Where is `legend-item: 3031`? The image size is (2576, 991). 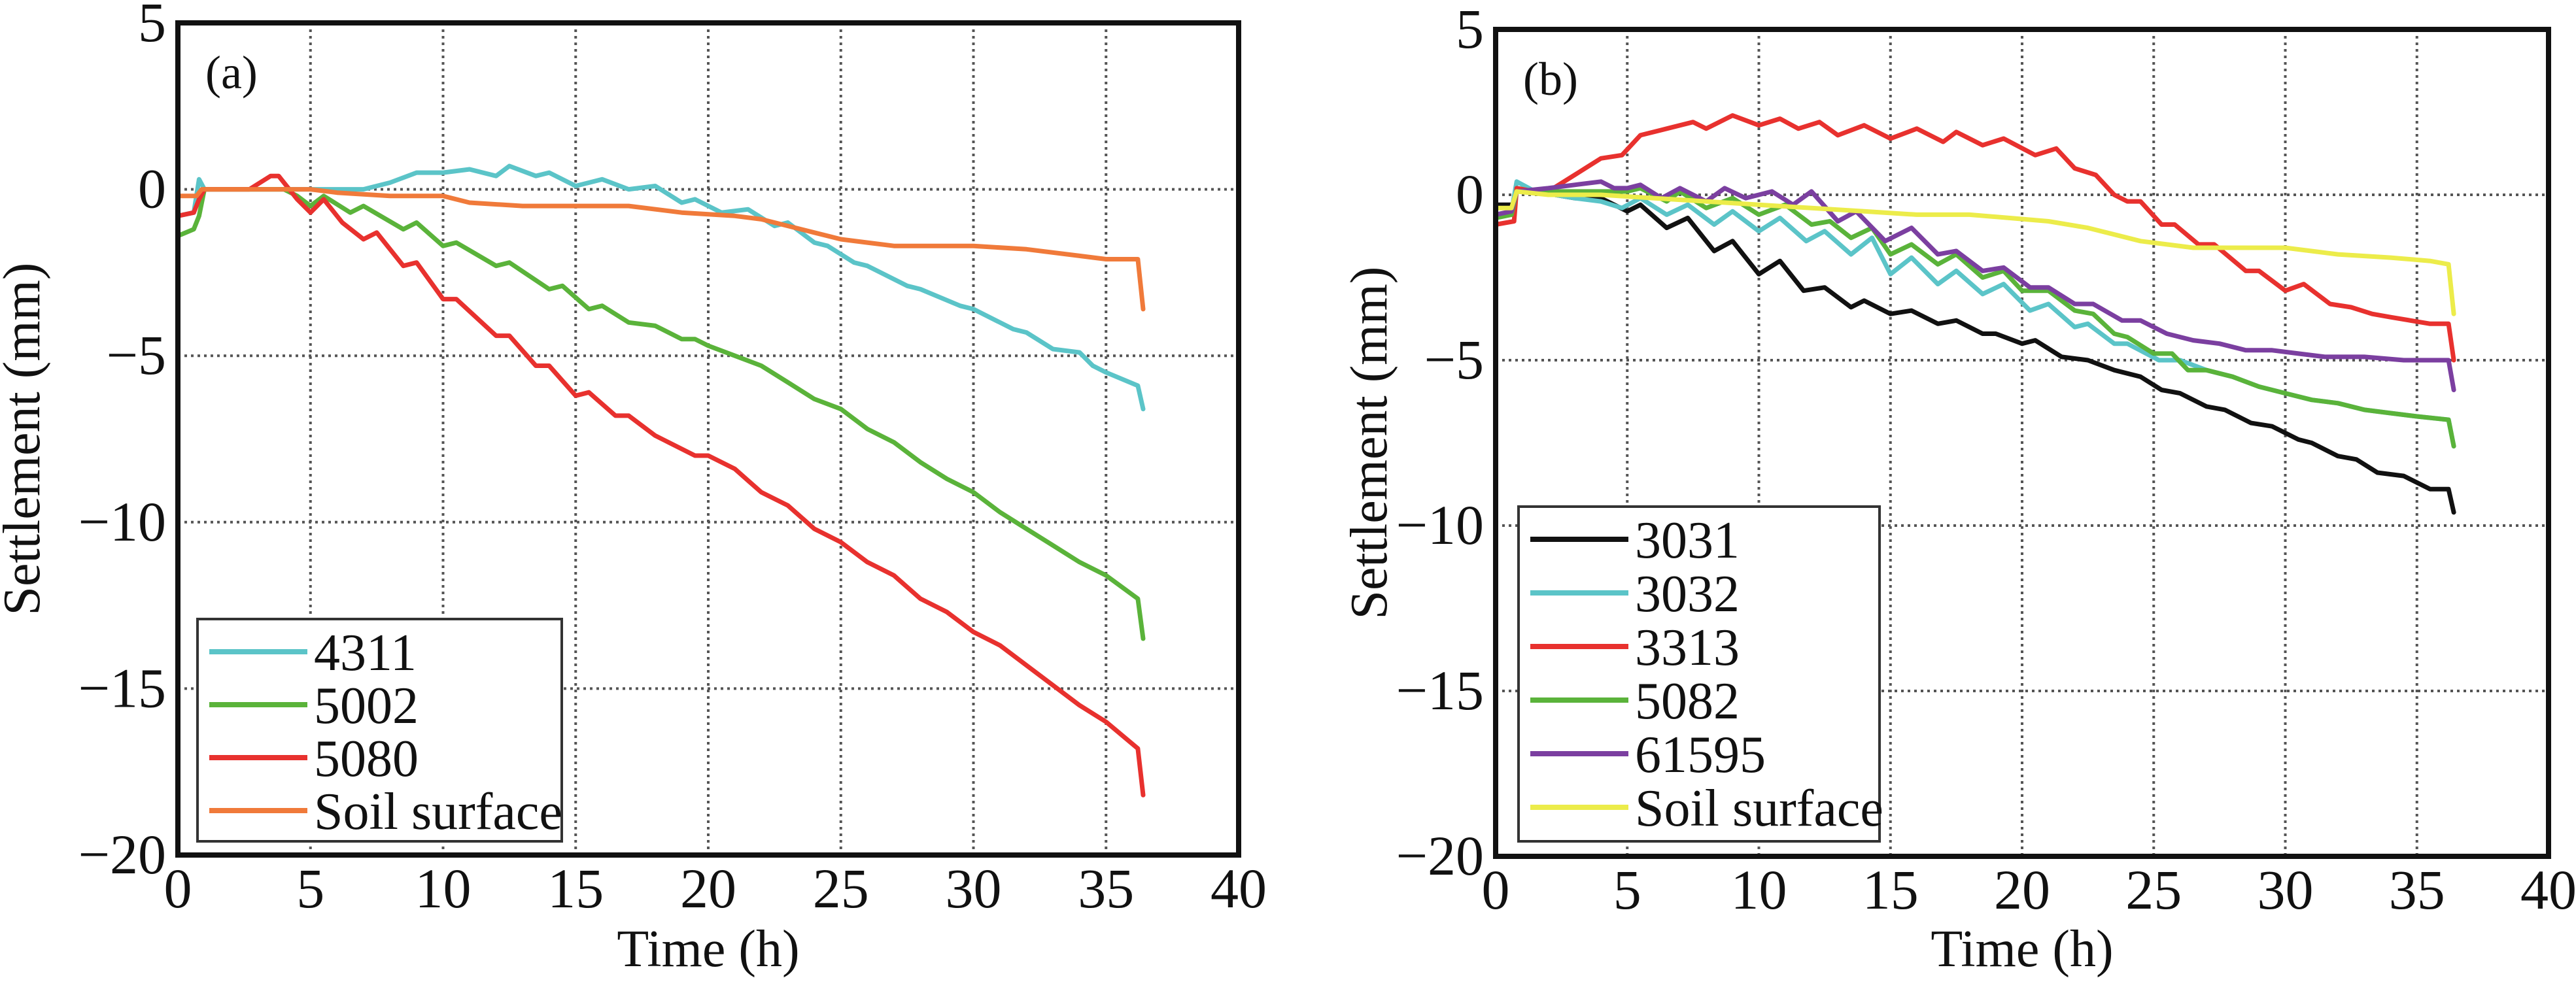
legend-item: 3031 is located at coordinates (1635, 540).